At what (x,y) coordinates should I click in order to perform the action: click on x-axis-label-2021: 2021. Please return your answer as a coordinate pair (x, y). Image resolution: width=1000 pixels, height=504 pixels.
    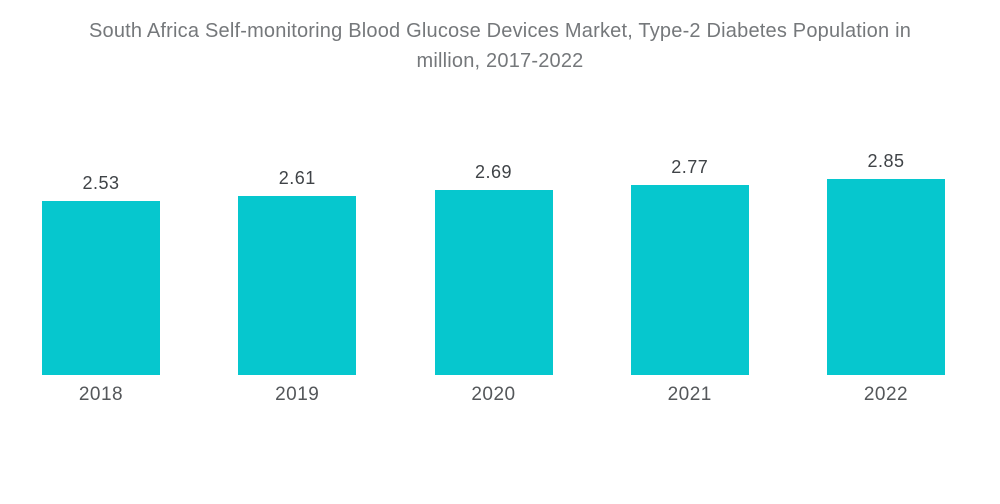
    Looking at the image, I should click on (689, 394).